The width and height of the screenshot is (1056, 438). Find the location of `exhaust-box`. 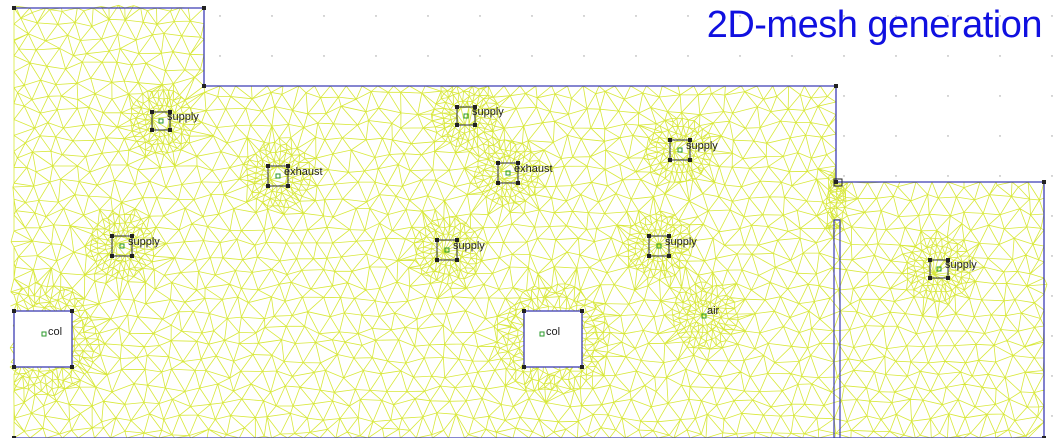

exhaust-box is located at coordinates (278, 176).